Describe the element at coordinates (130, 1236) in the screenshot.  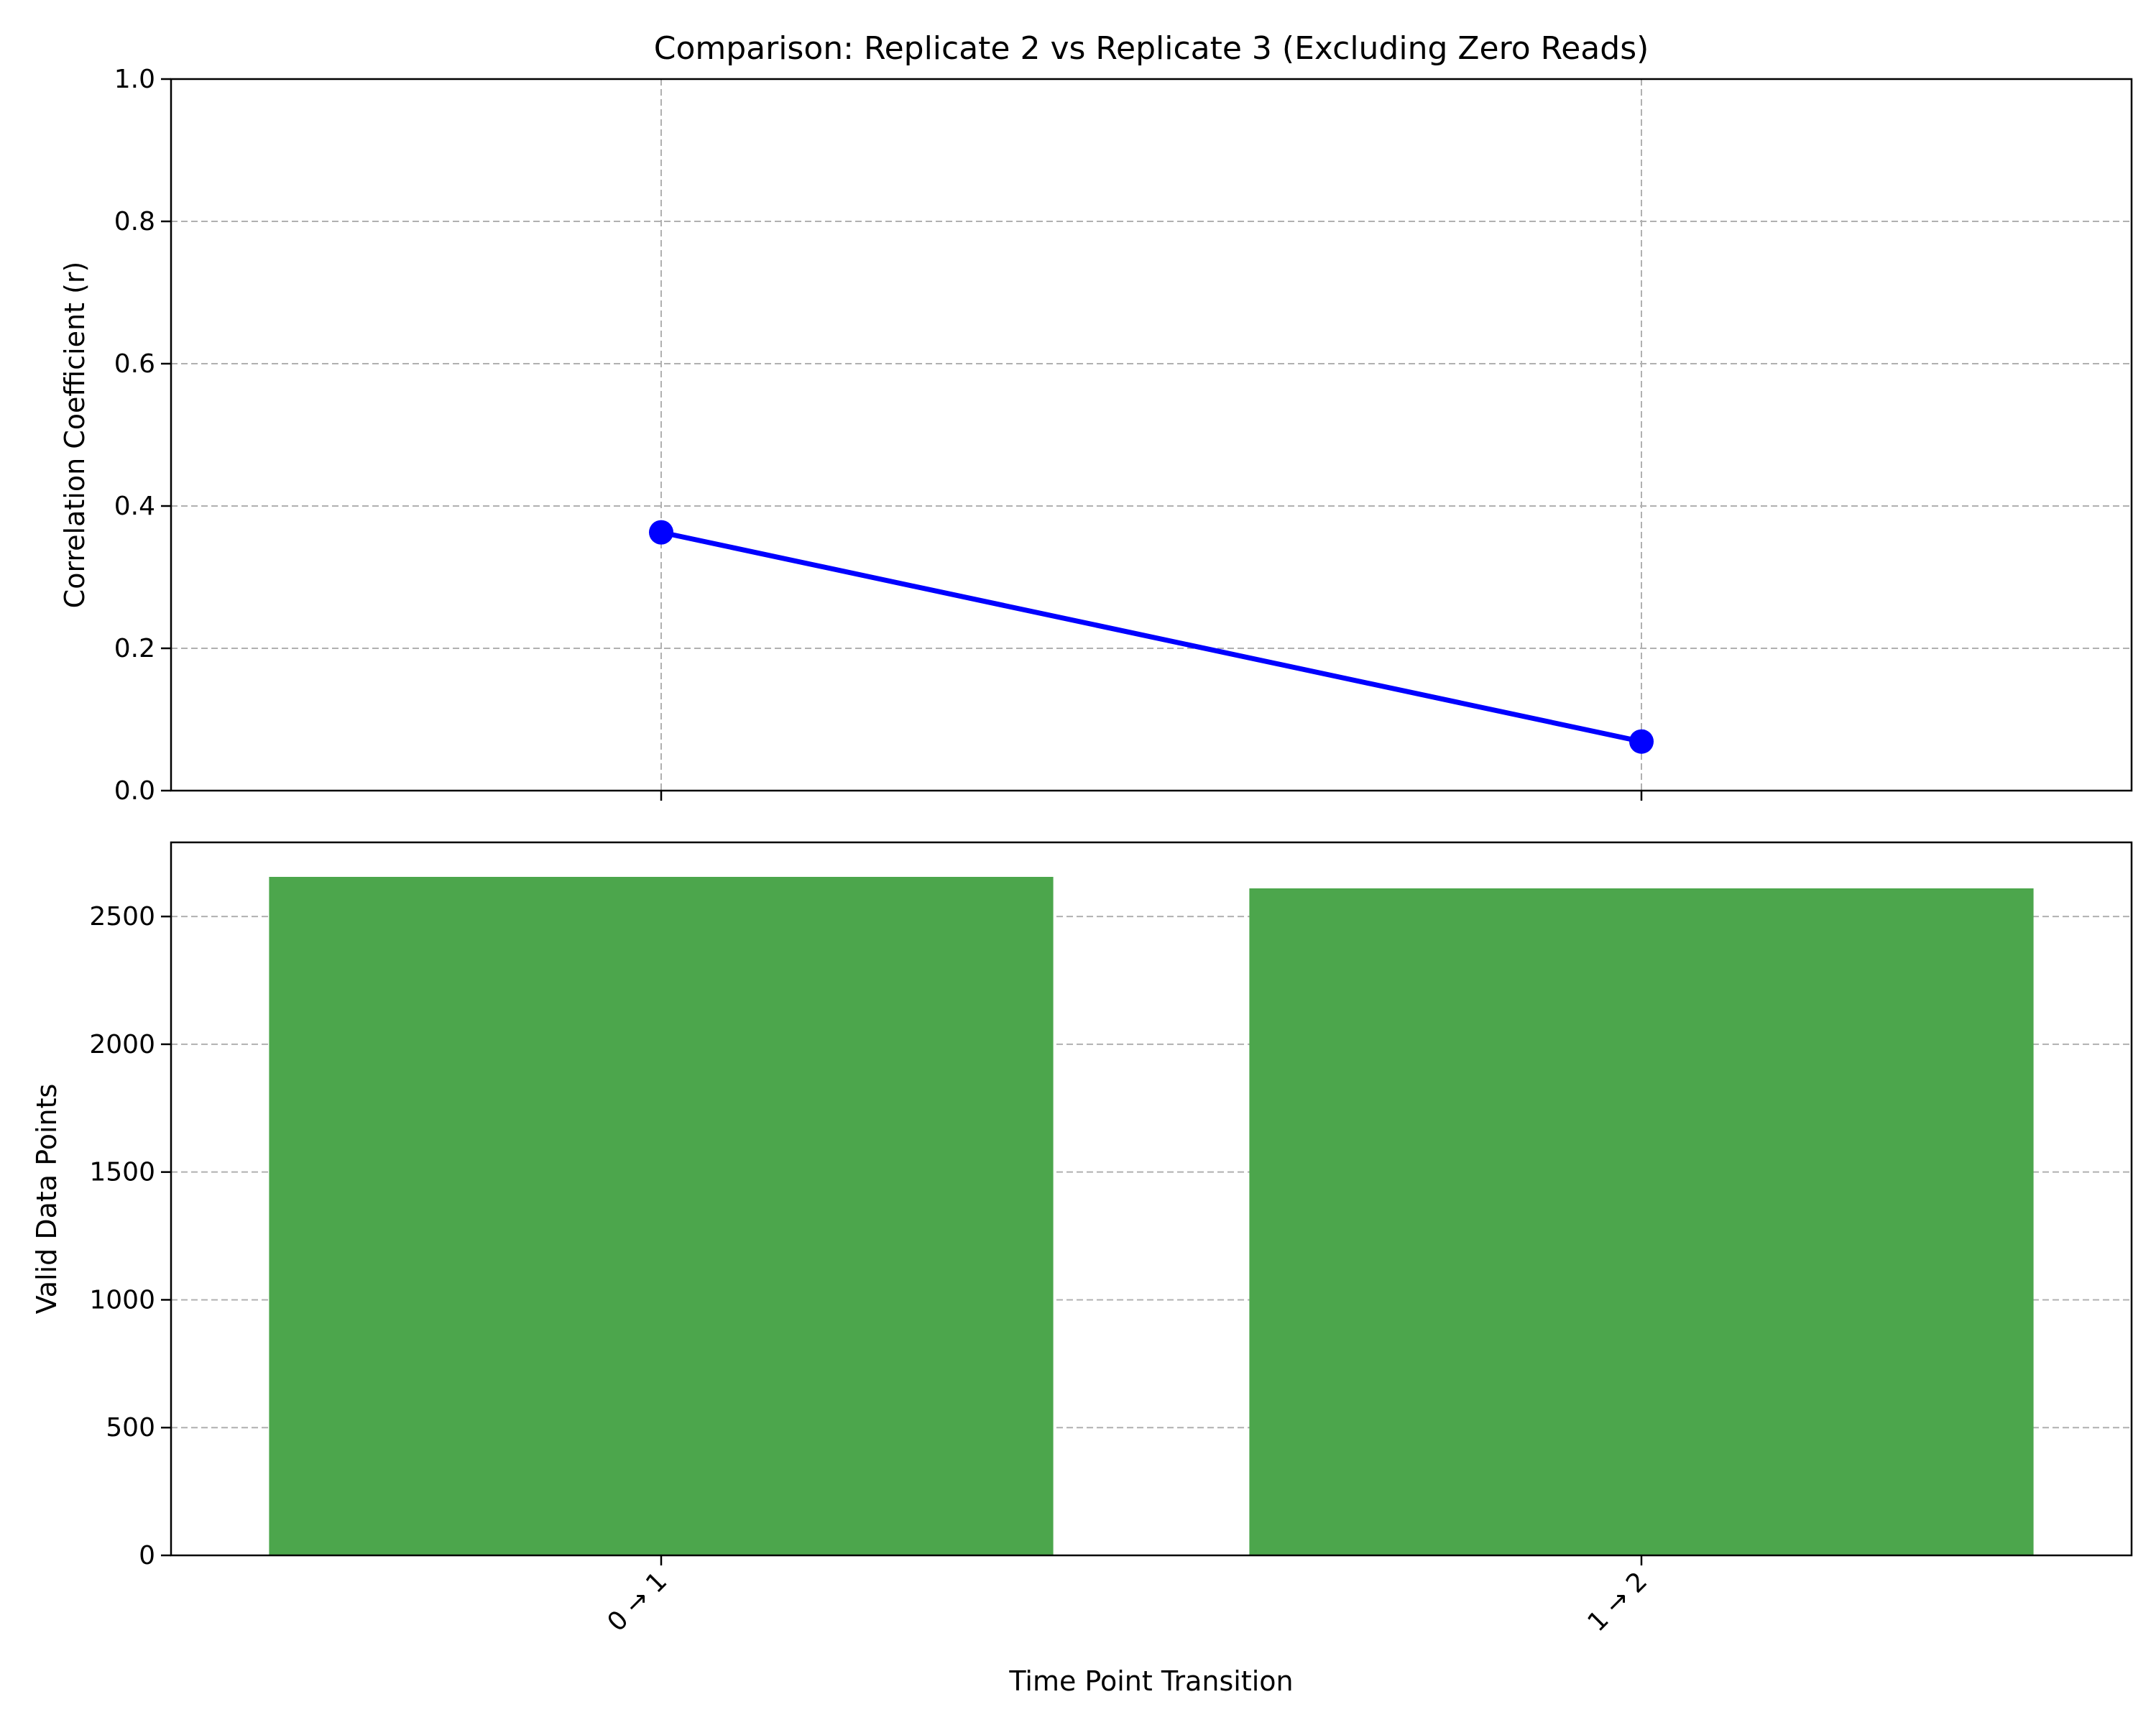
I see `valid-points-y-axis-ticks: 0 500 1000 1500 2000 2500` at that location.